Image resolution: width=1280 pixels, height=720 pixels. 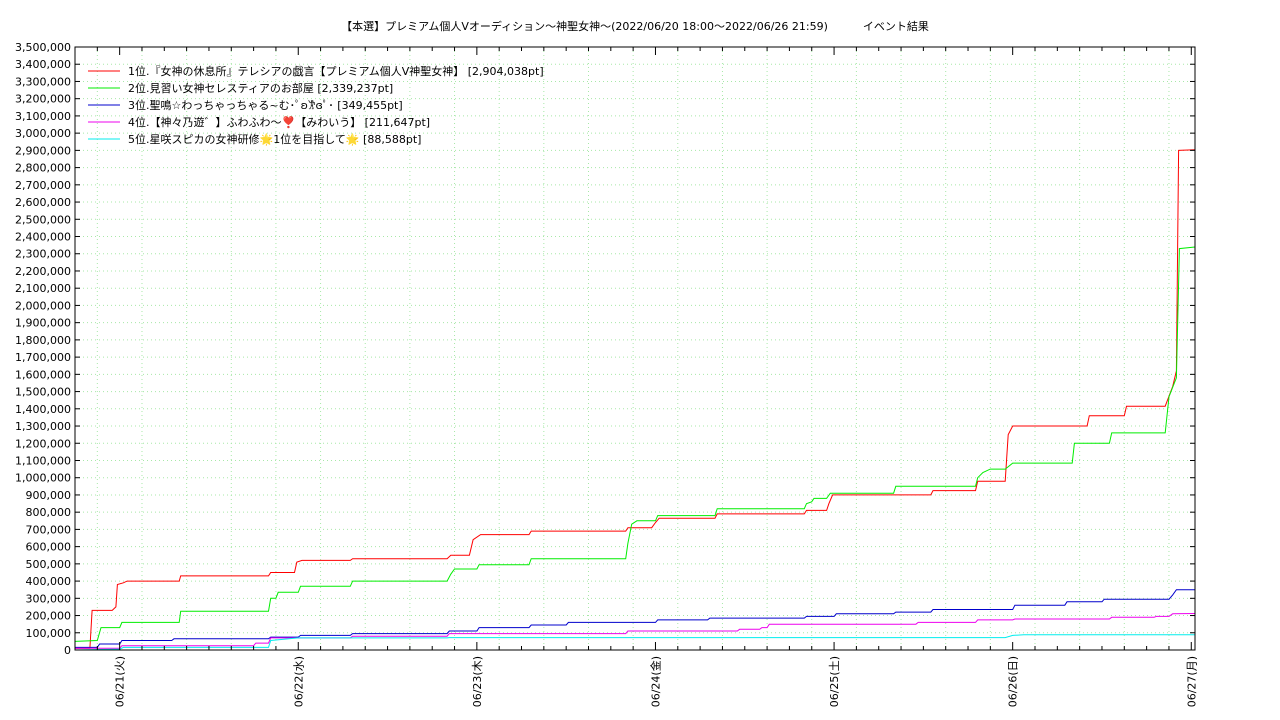 What do you see at coordinates (279, 122) in the screenshot?
I see `legend-label-4: 4位.【神々乃遊゛】ふわふわ〜❣️【みわいう】 [211,647pt]` at bounding box center [279, 122].